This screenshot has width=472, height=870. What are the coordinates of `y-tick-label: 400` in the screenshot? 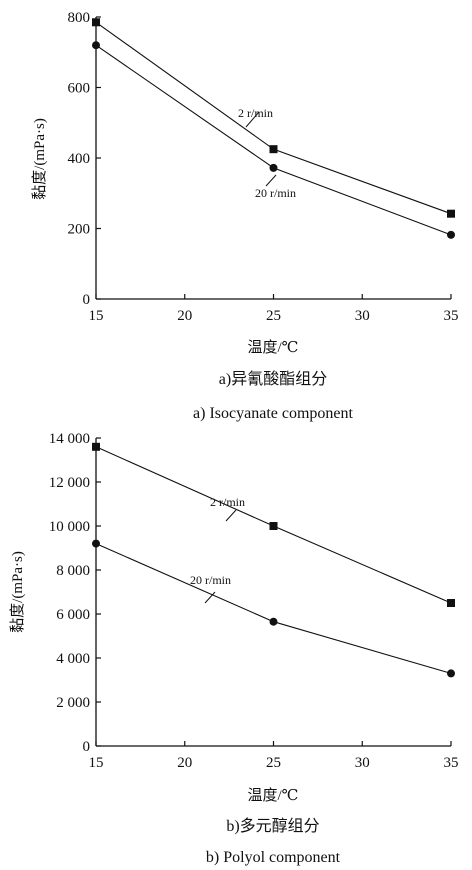 It's located at (79, 159).